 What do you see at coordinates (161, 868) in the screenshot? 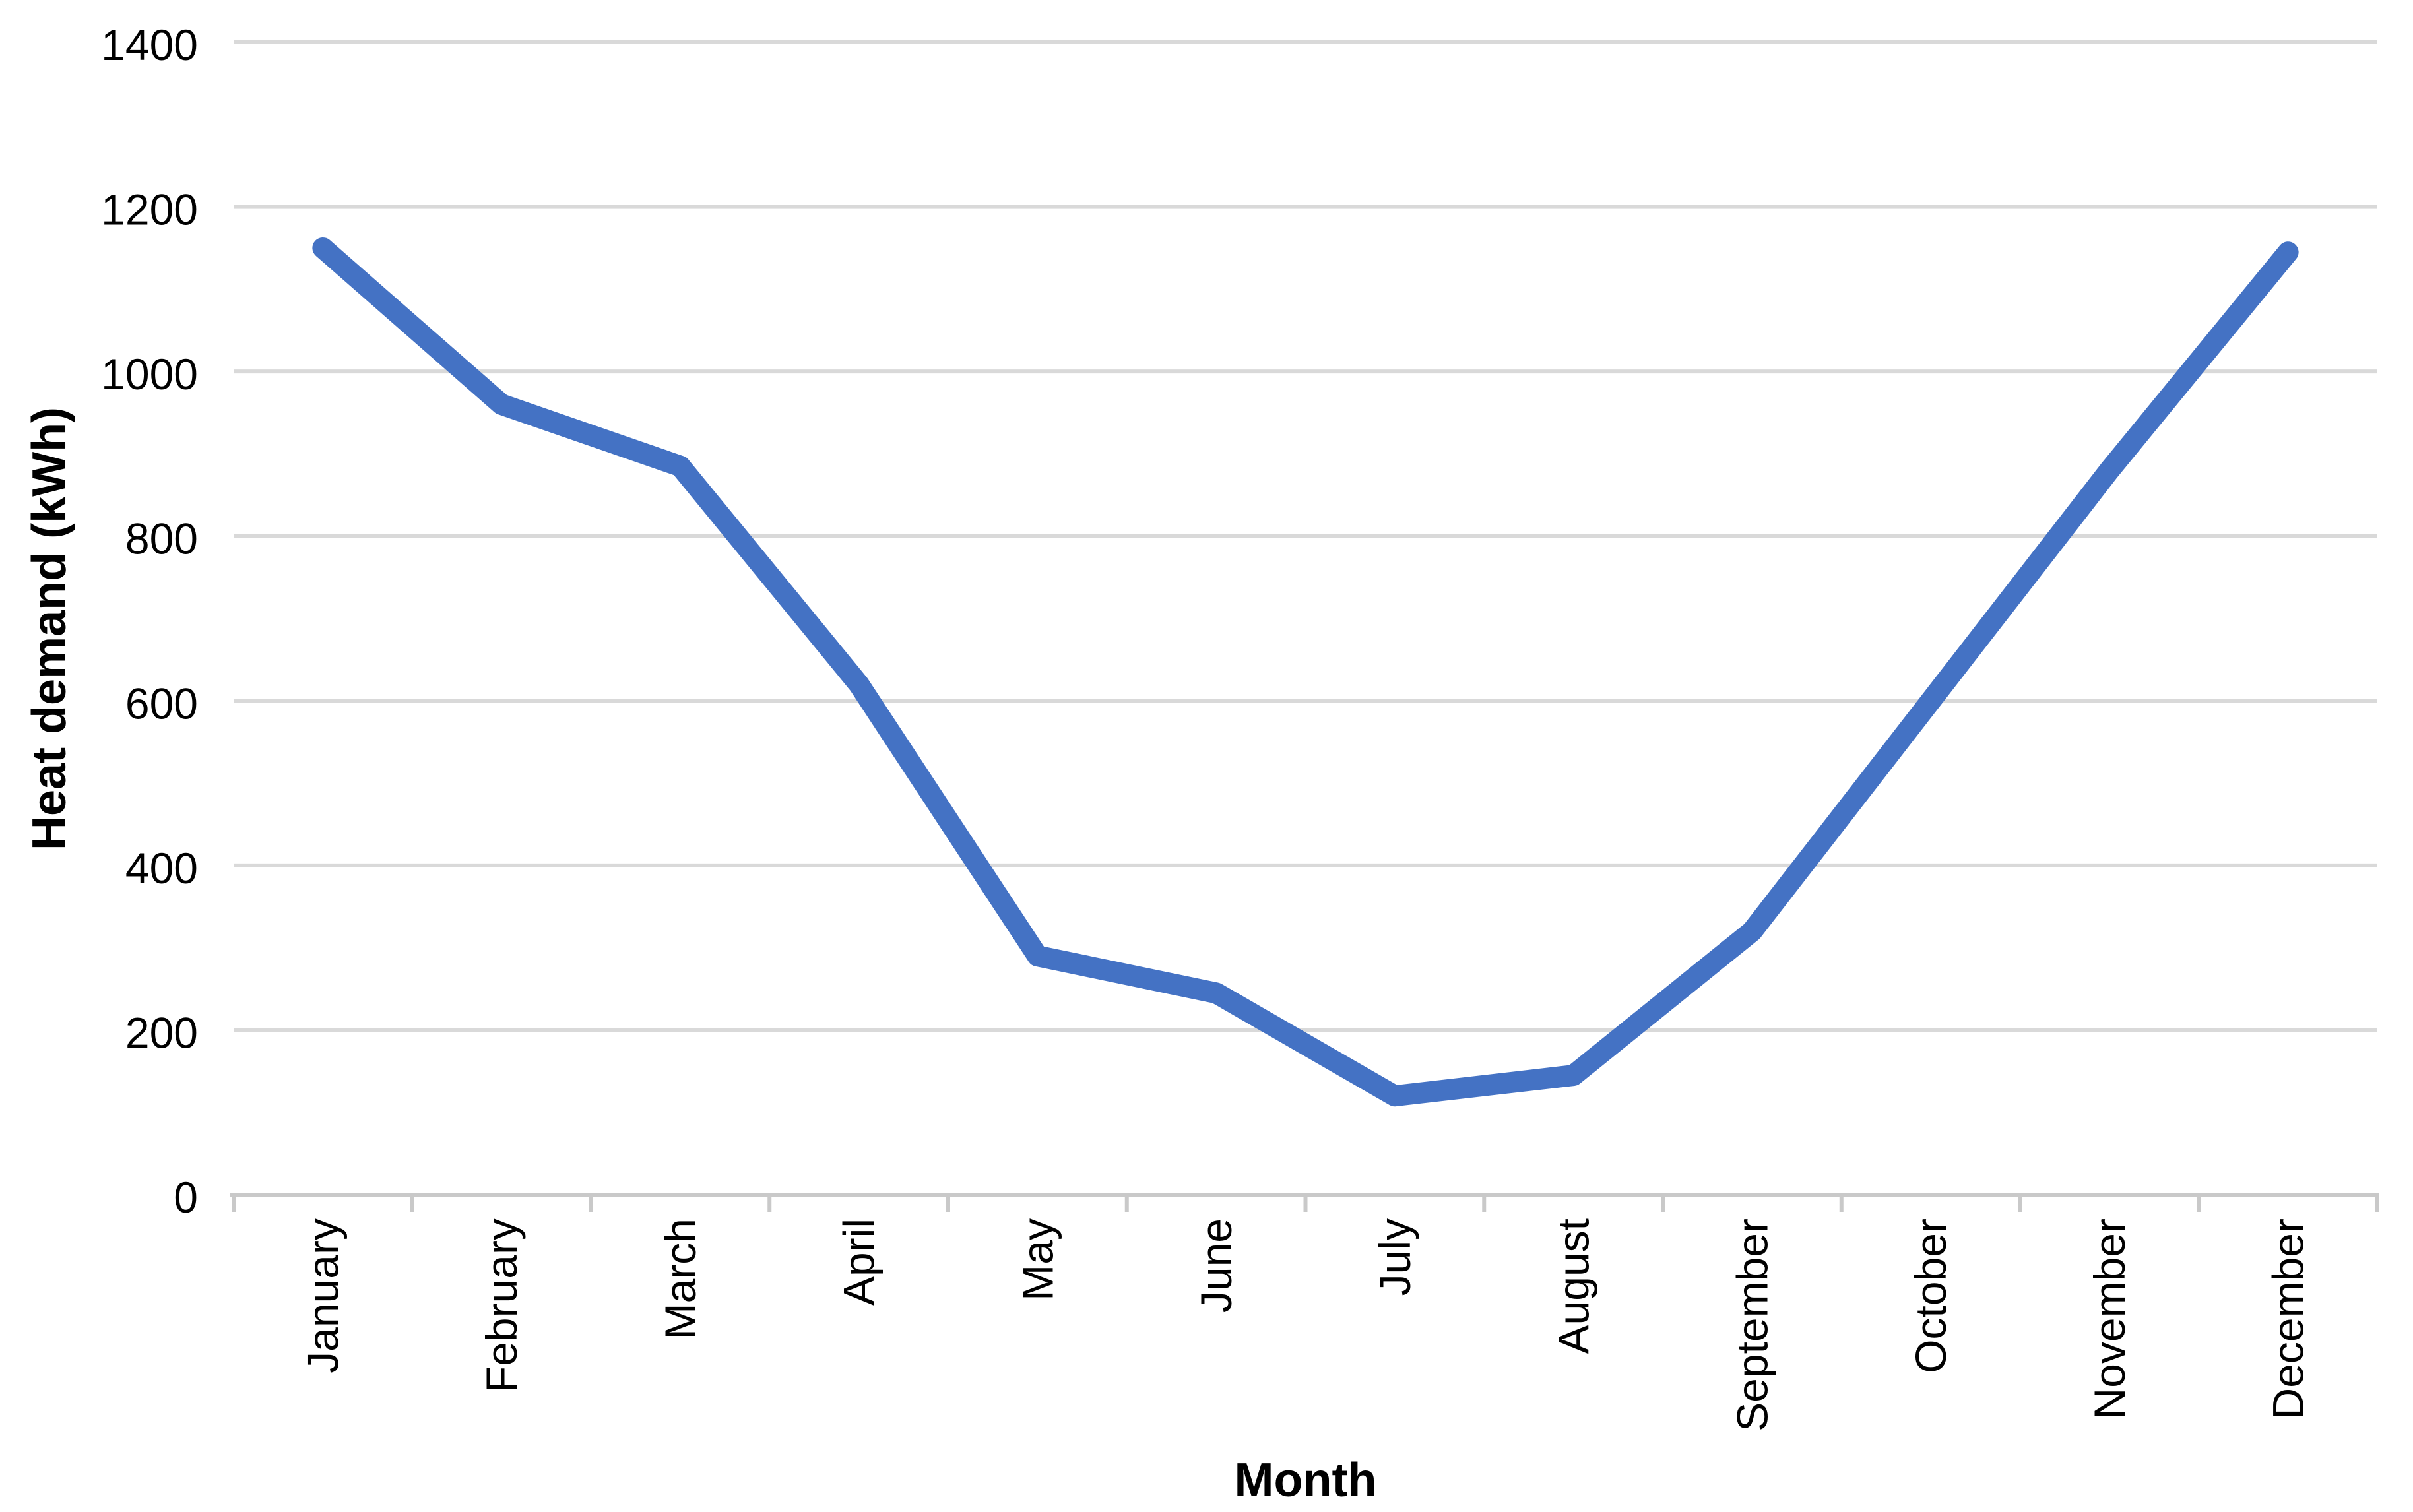
I see `y-tick-label: 400` at bounding box center [161, 868].